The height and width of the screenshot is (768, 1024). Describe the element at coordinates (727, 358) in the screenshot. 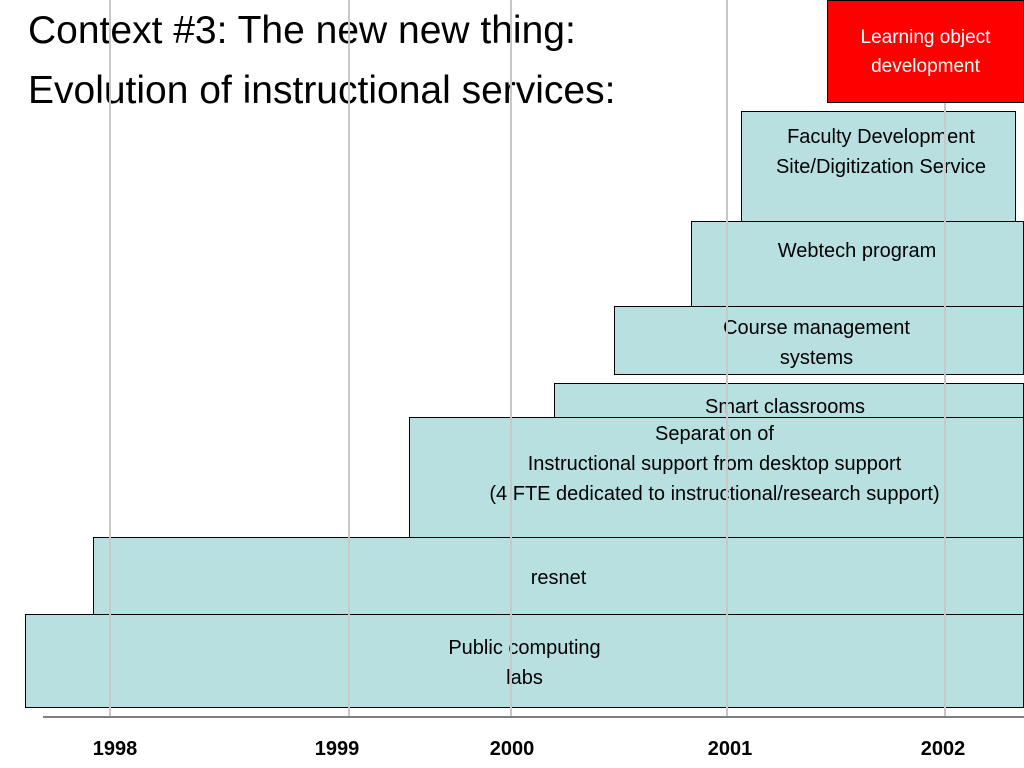

I see `gridline-2001` at that location.